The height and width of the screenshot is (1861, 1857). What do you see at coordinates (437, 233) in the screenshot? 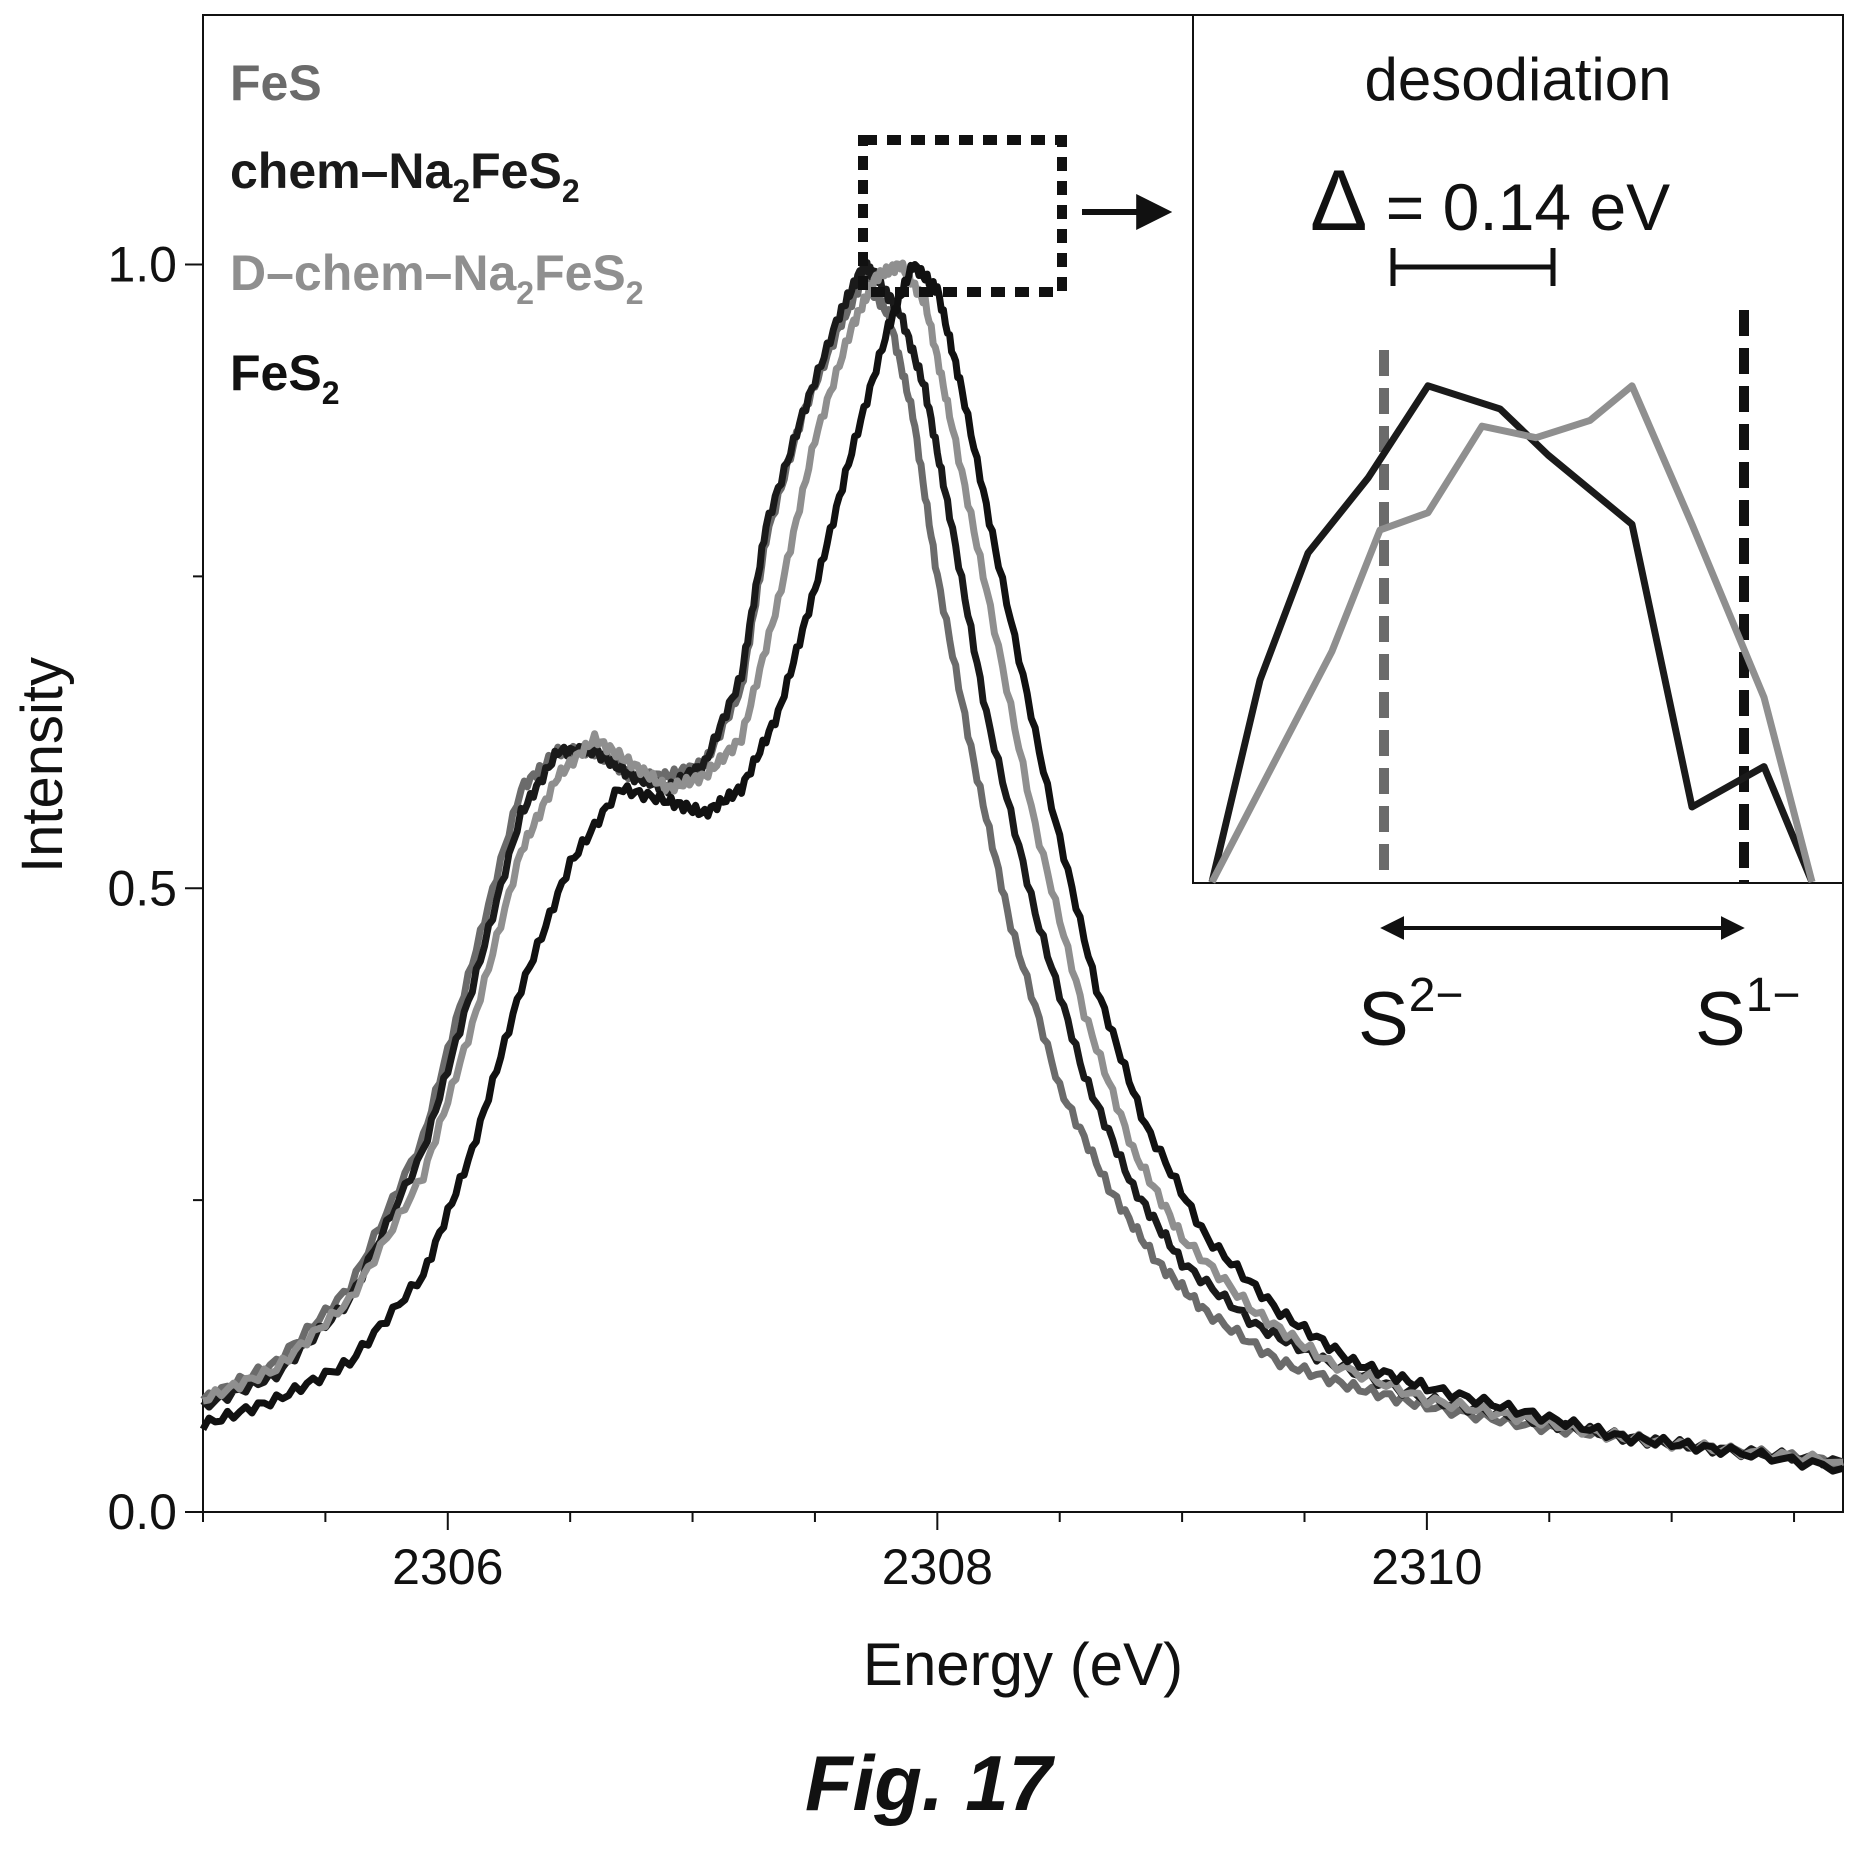
I see `legend: FeS chem–Na2FeS2 D–chem–Na2FeS2 FeS2` at bounding box center [437, 233].